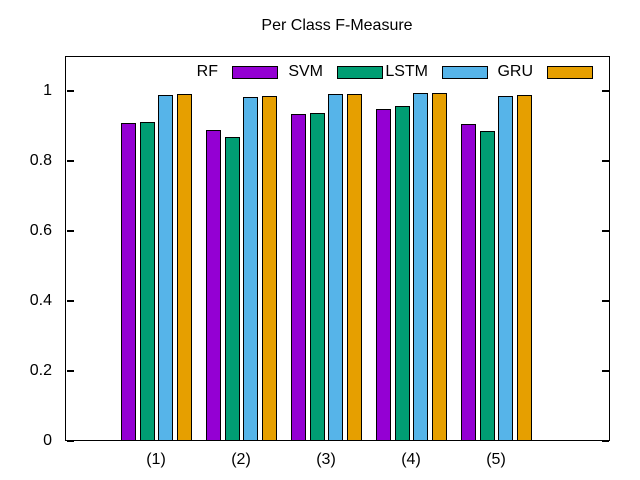  What do you see at coordinates (47, 440) in the screenshot?
I see `y-tick-label: 0` at bounding box center [47, 440].